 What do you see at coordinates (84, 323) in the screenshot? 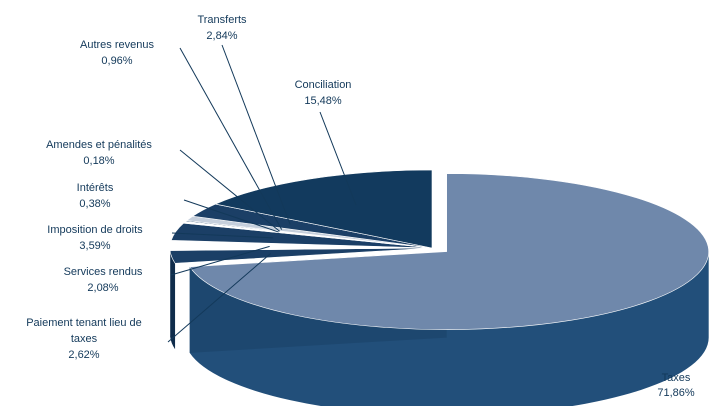
I see `label-paiement-tenant-lieu-de-taxes-line1: Paiement tenant lieu de` at bounding box center [84, 323].